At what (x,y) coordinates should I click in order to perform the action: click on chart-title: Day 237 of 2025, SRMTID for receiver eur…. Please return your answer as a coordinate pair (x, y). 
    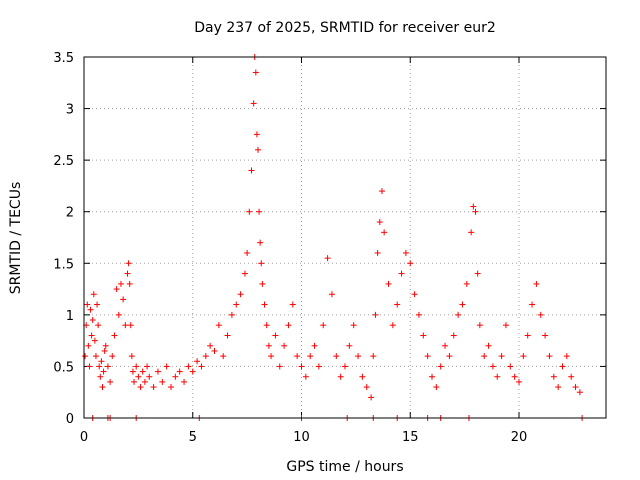
    Looking at the image, I should click on (345, 28).